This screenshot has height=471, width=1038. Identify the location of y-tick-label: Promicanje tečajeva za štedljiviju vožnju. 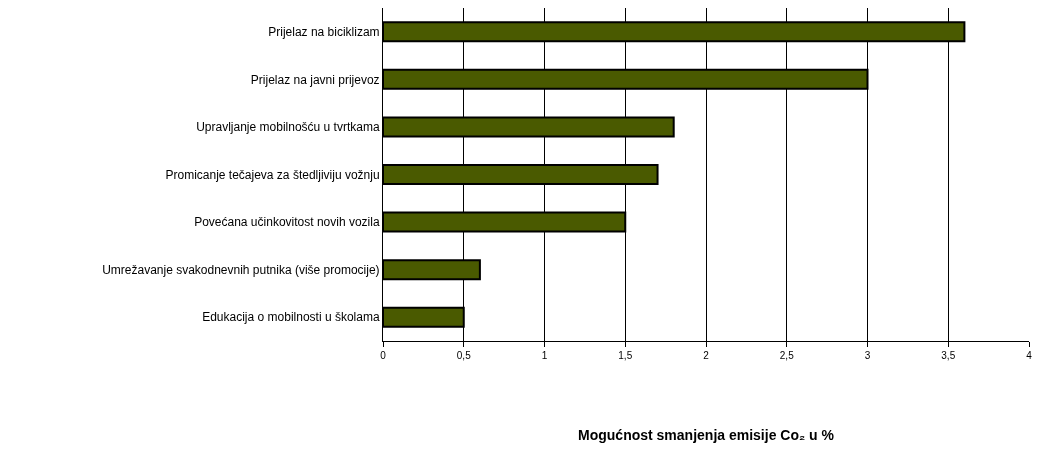
(272, 174).